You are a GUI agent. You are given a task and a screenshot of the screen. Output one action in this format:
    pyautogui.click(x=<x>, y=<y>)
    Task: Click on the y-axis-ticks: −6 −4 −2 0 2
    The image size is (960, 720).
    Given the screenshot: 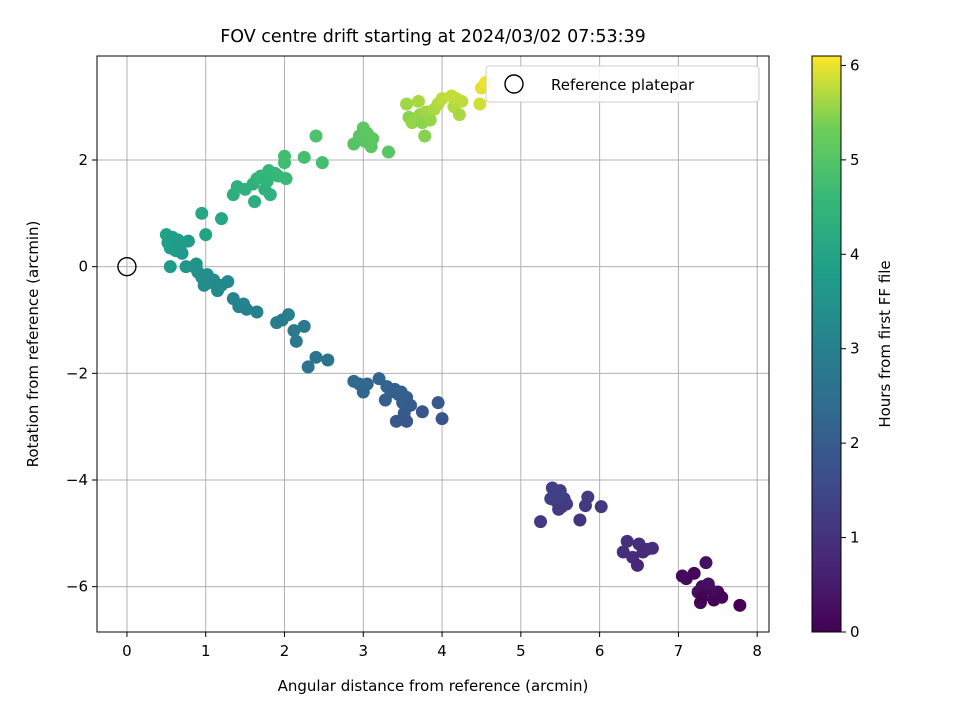 What is the action you would take?
    pyautogui.click(x=81, y=373)
    